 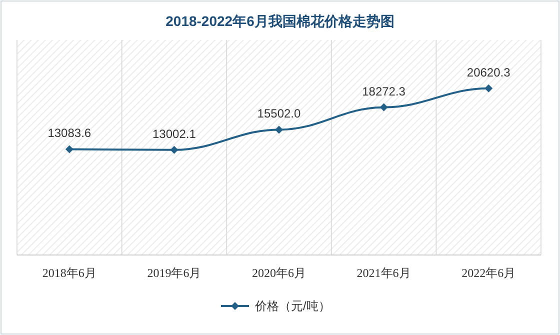 I want to click on data-label: 20620.3, so click(x=488, y=72).